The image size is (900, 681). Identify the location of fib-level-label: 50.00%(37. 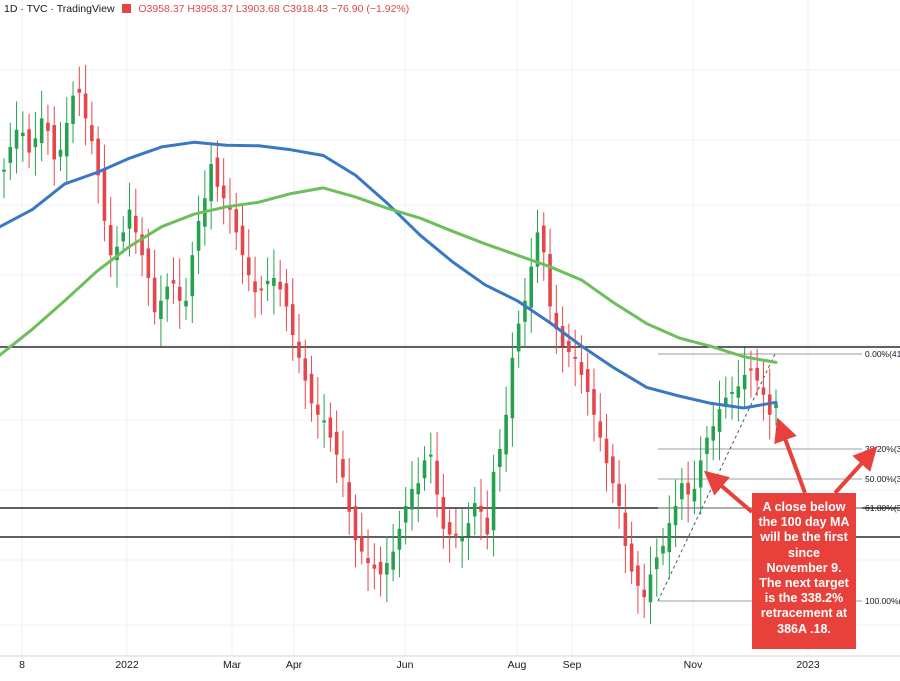
(882, 479).